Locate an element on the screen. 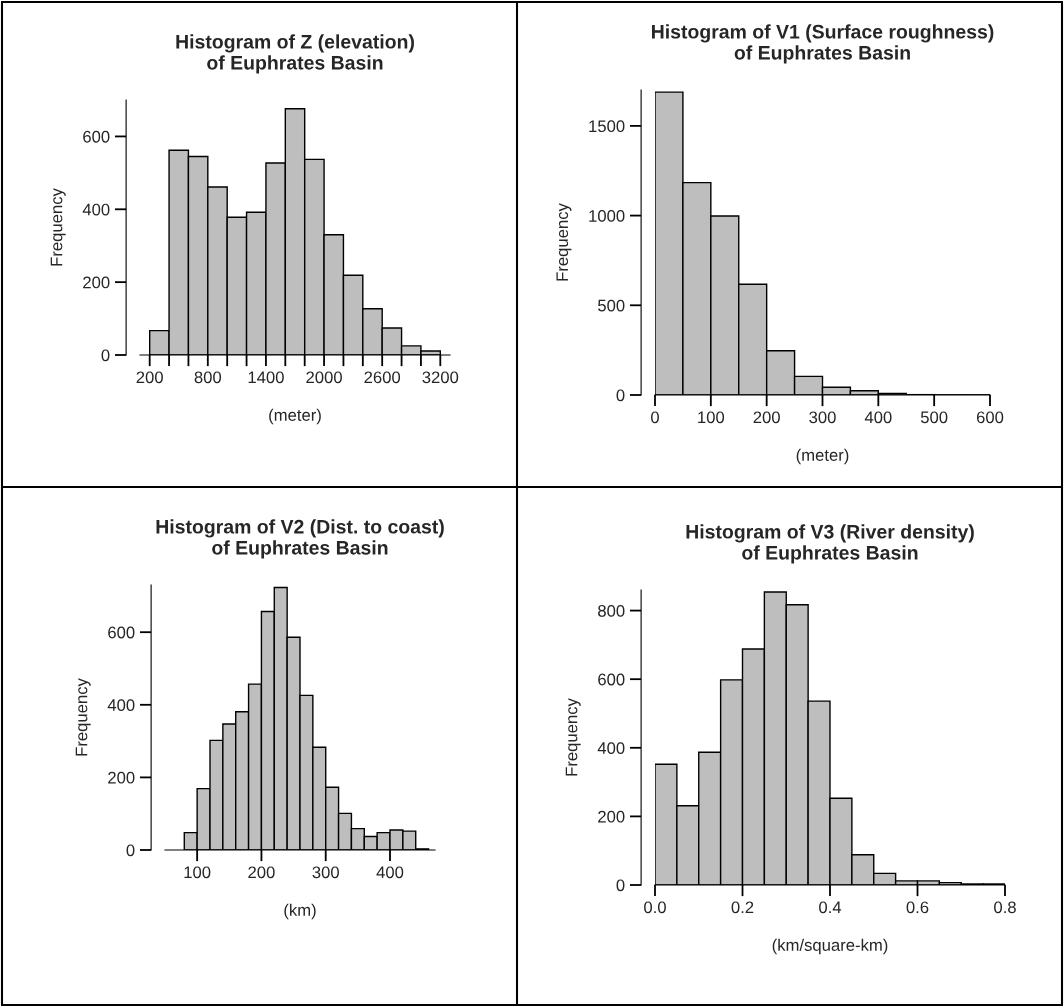  x-tick-label: 3200 is located at coordinates (440, 377).